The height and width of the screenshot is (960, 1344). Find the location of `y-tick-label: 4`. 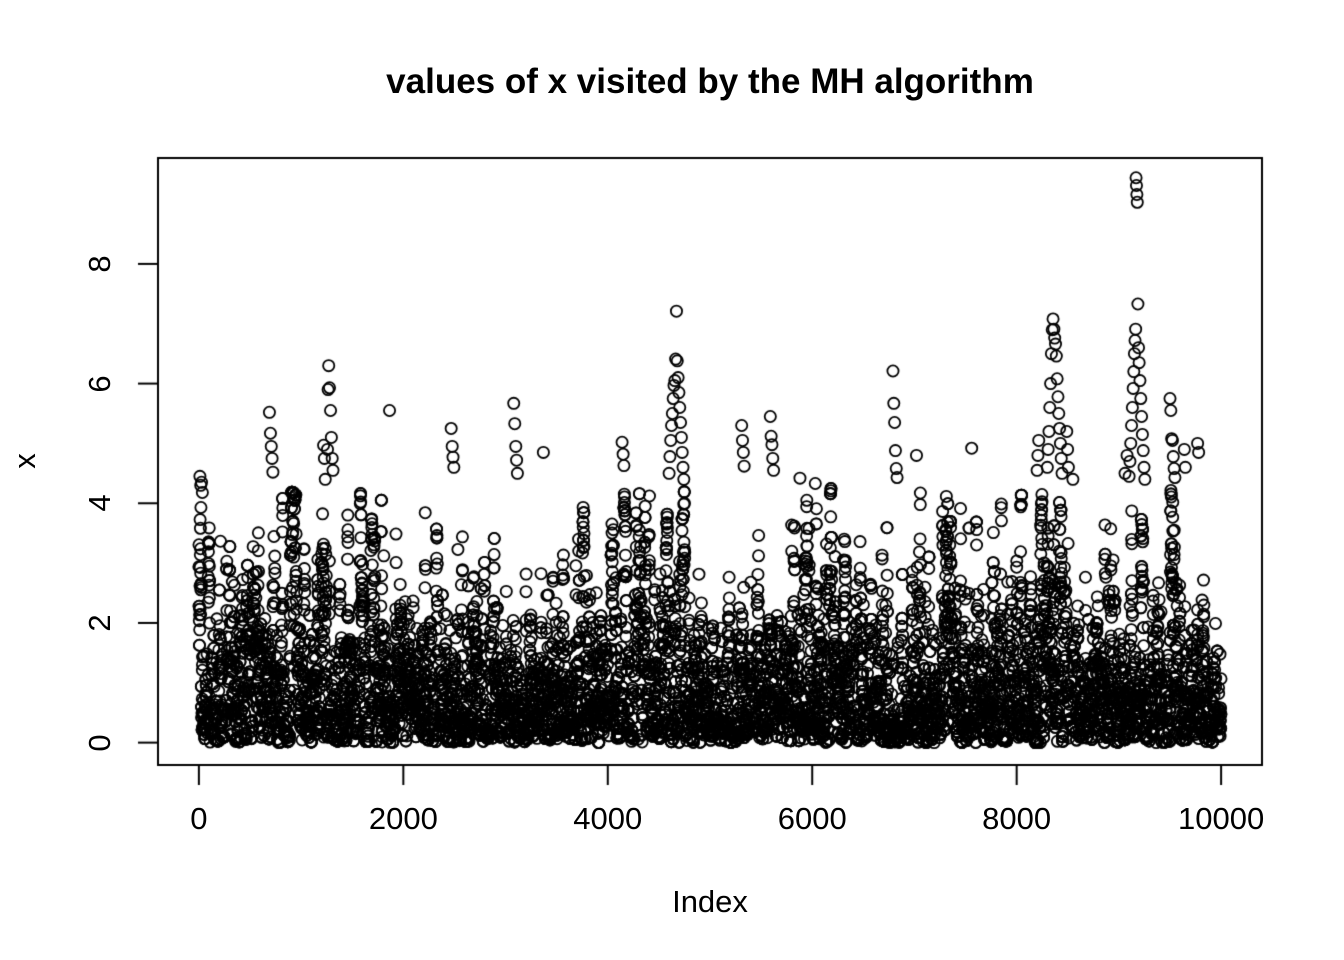

y-tick-label: 4 is located at coordinates (99, 503).